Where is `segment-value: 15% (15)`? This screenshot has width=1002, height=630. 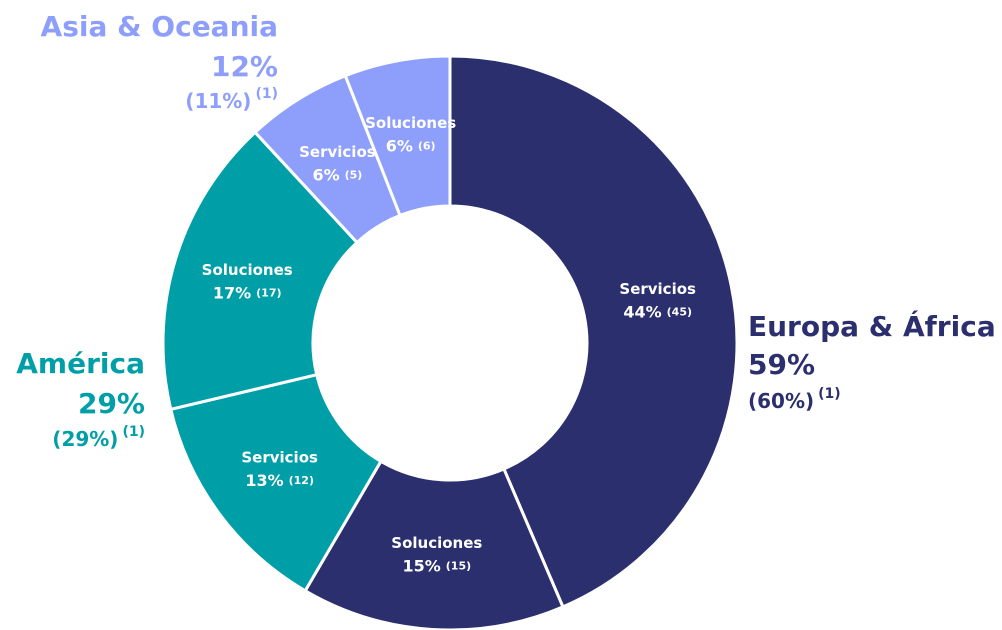 segment-value: 15% (15) is located at coordinates (436, 565).